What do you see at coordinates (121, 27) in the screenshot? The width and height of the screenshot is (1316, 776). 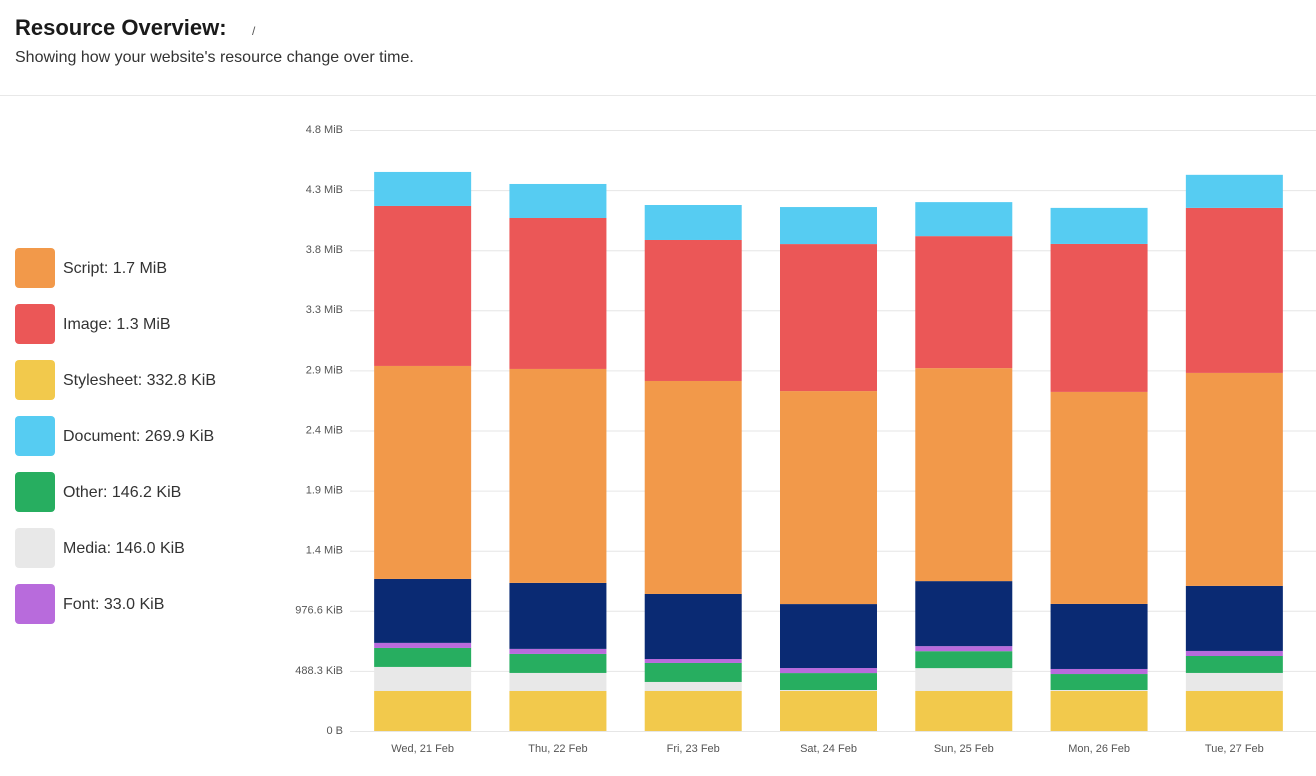 I see `page-title: Resource Overview:` at bounding box center [121, 27].